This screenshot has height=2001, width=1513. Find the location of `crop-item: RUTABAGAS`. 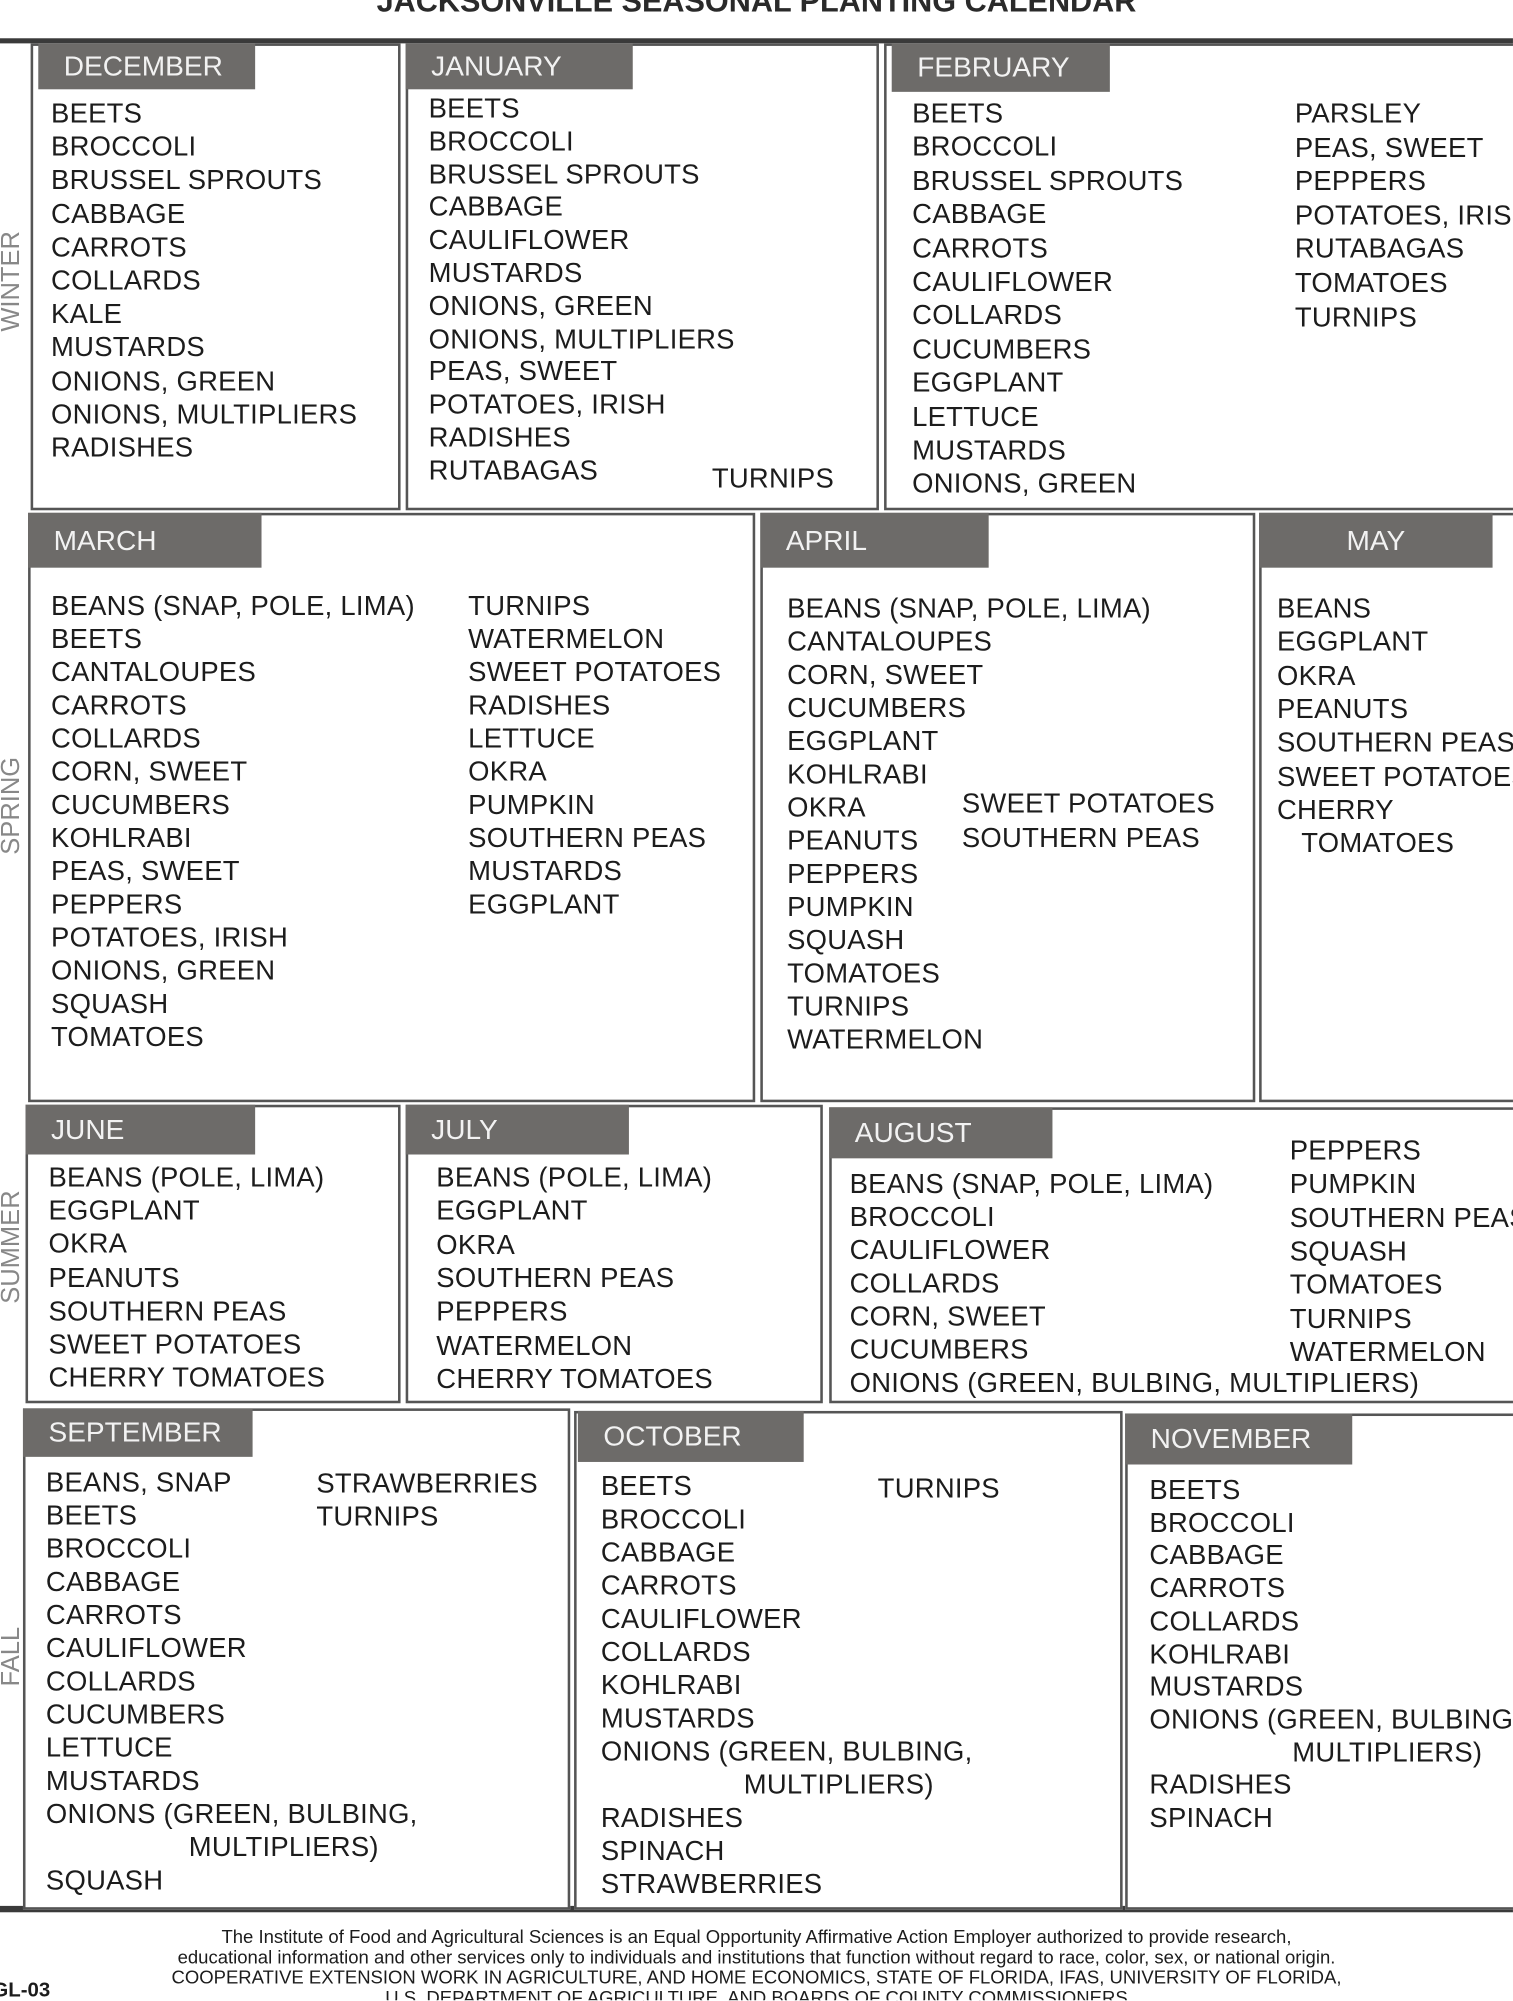

crop-item: RUTABAGAS is located at coordinates (1379, 249).